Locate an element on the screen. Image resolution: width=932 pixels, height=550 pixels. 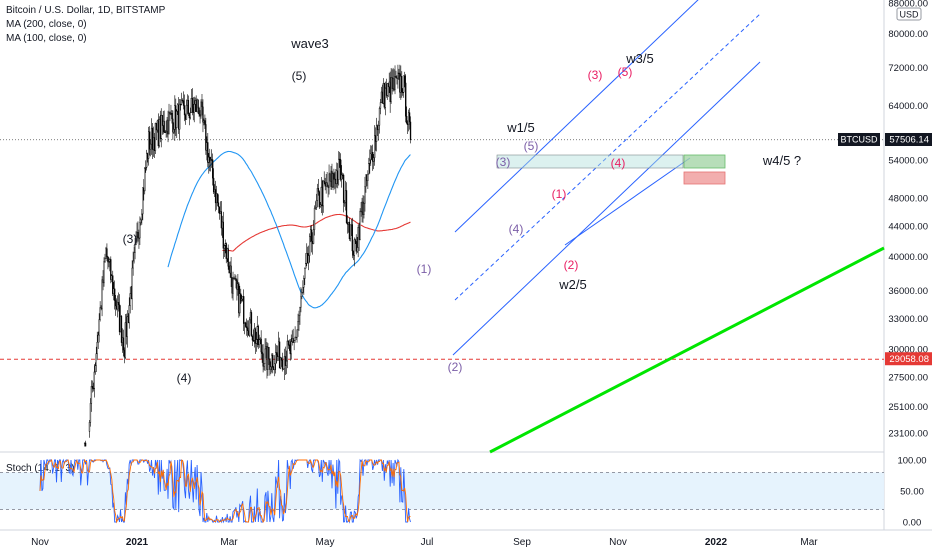
ma-200-label: MA (200, close, 0) is located at coordinates (46, 24).